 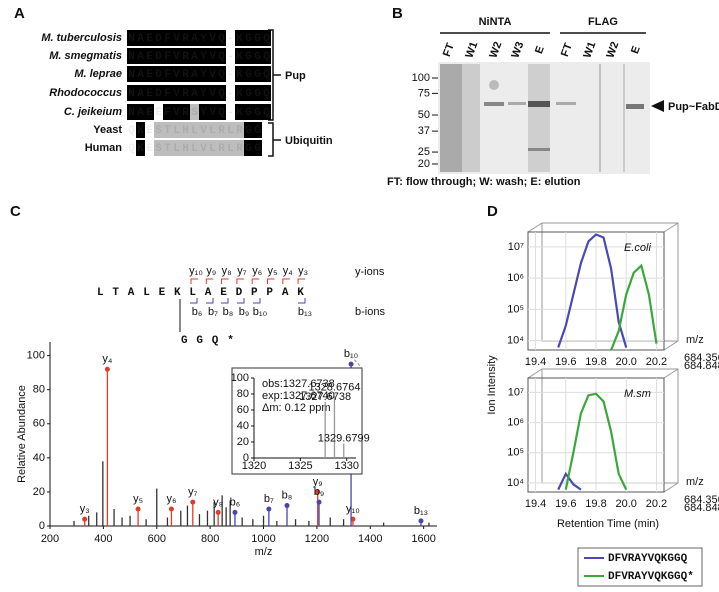 I want to click on frame-3d, so click(x=603, y=430).